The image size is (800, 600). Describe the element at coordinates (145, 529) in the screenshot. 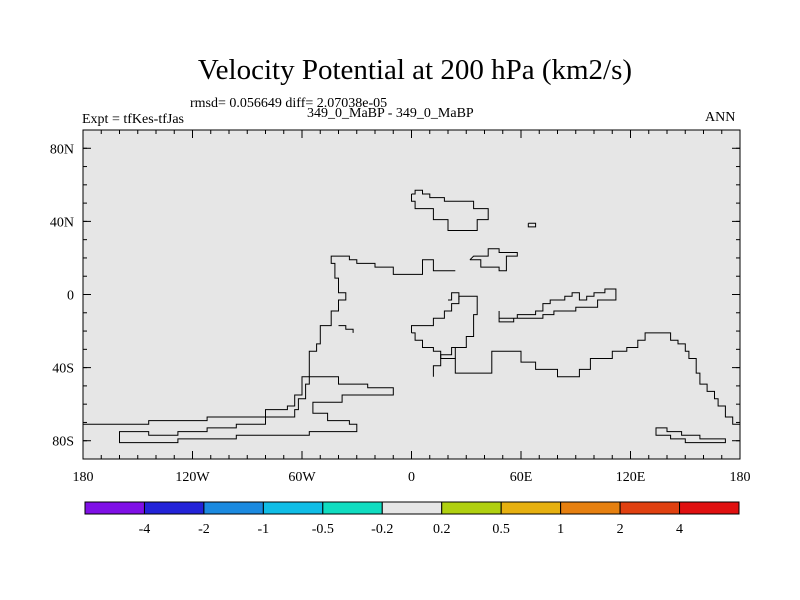

I see `colorbar-tick-label: -4` at that location.